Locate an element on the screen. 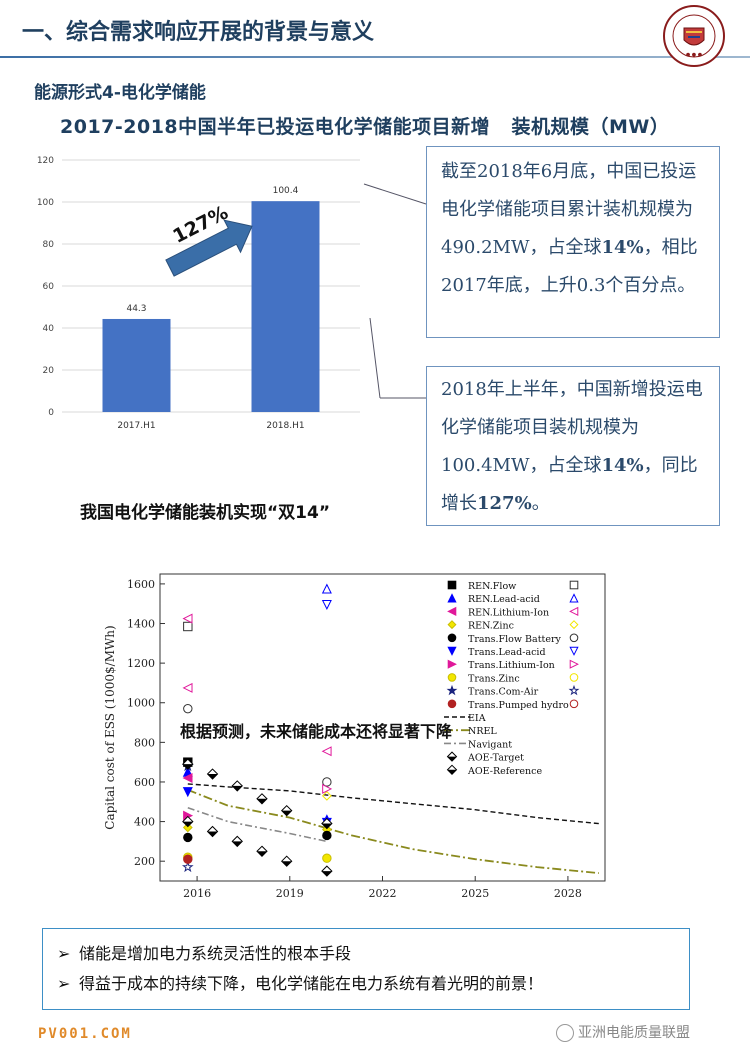  data-label: 44.3 is located at coordinates (136, 309).